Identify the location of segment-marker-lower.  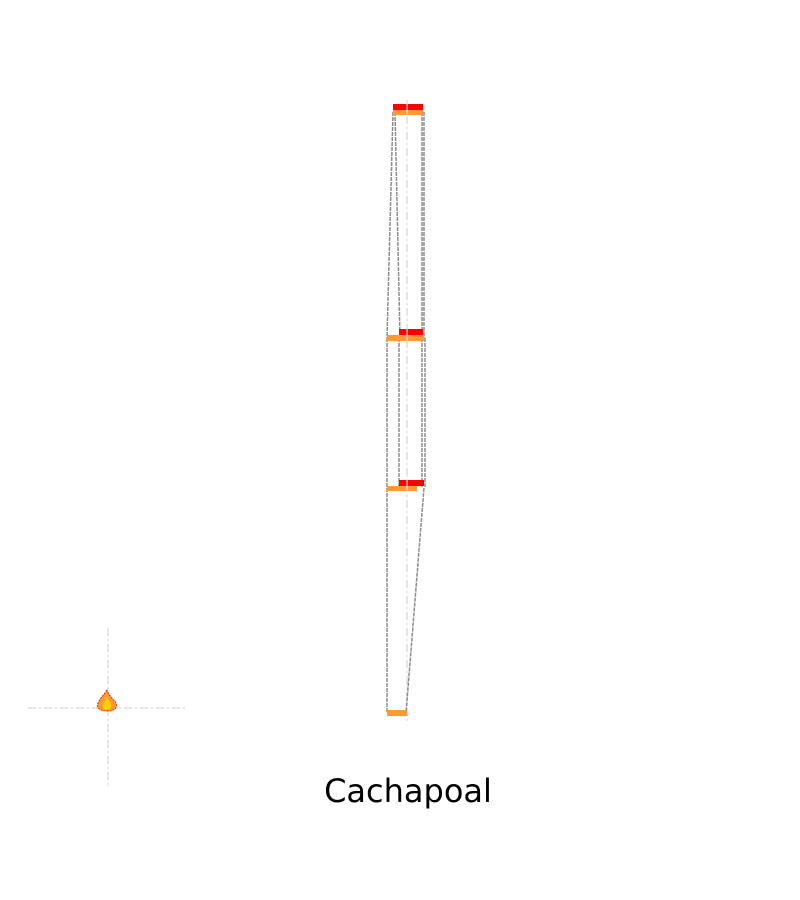
(405, 485).